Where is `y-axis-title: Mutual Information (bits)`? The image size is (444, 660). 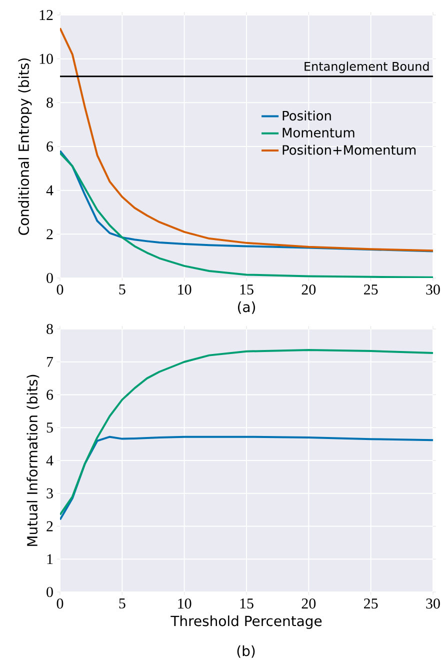
y-axis-title: Mutual Information (bits) is located at coordinates (33, 460).